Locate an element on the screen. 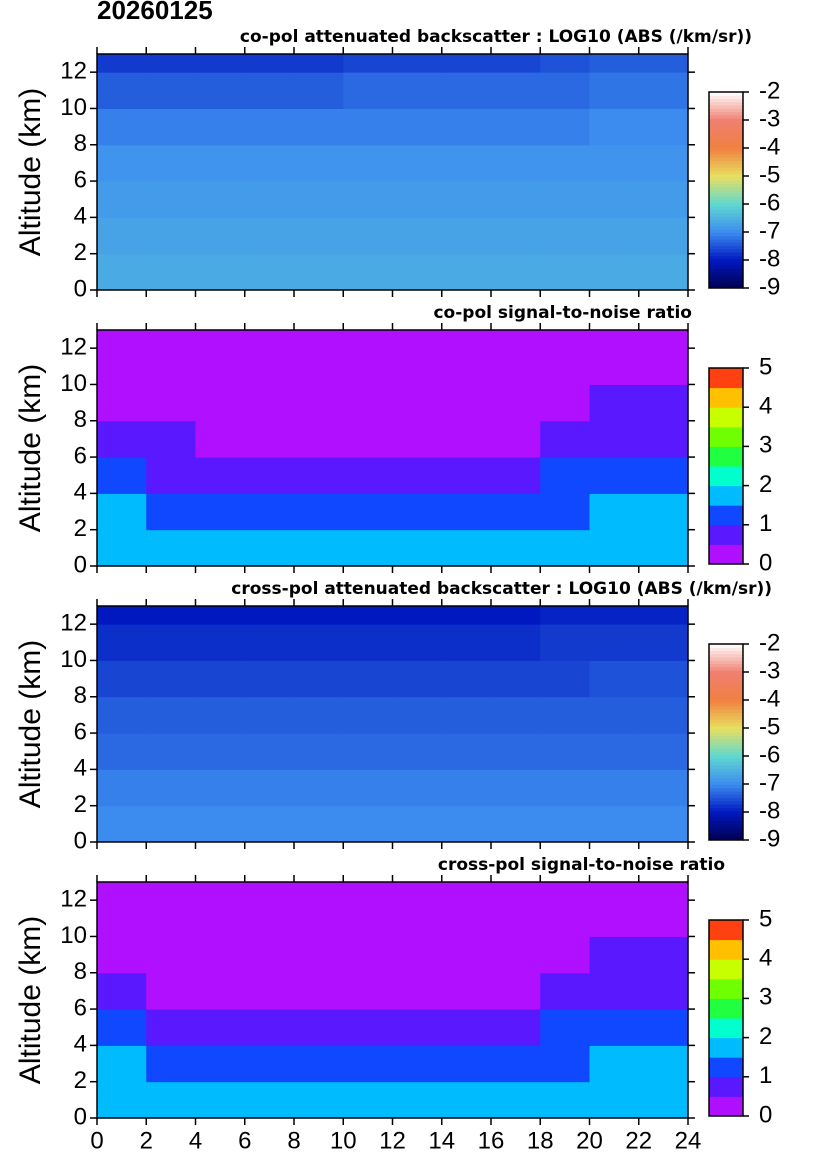 Image resolution: width=826 pixels, height=1169 pixels. y-tick-label: 2 is located at coordinates (80, 252).